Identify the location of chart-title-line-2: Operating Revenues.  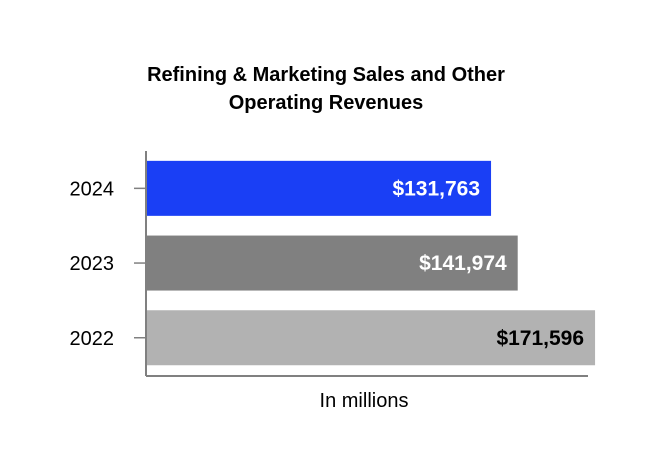
(326, 103).